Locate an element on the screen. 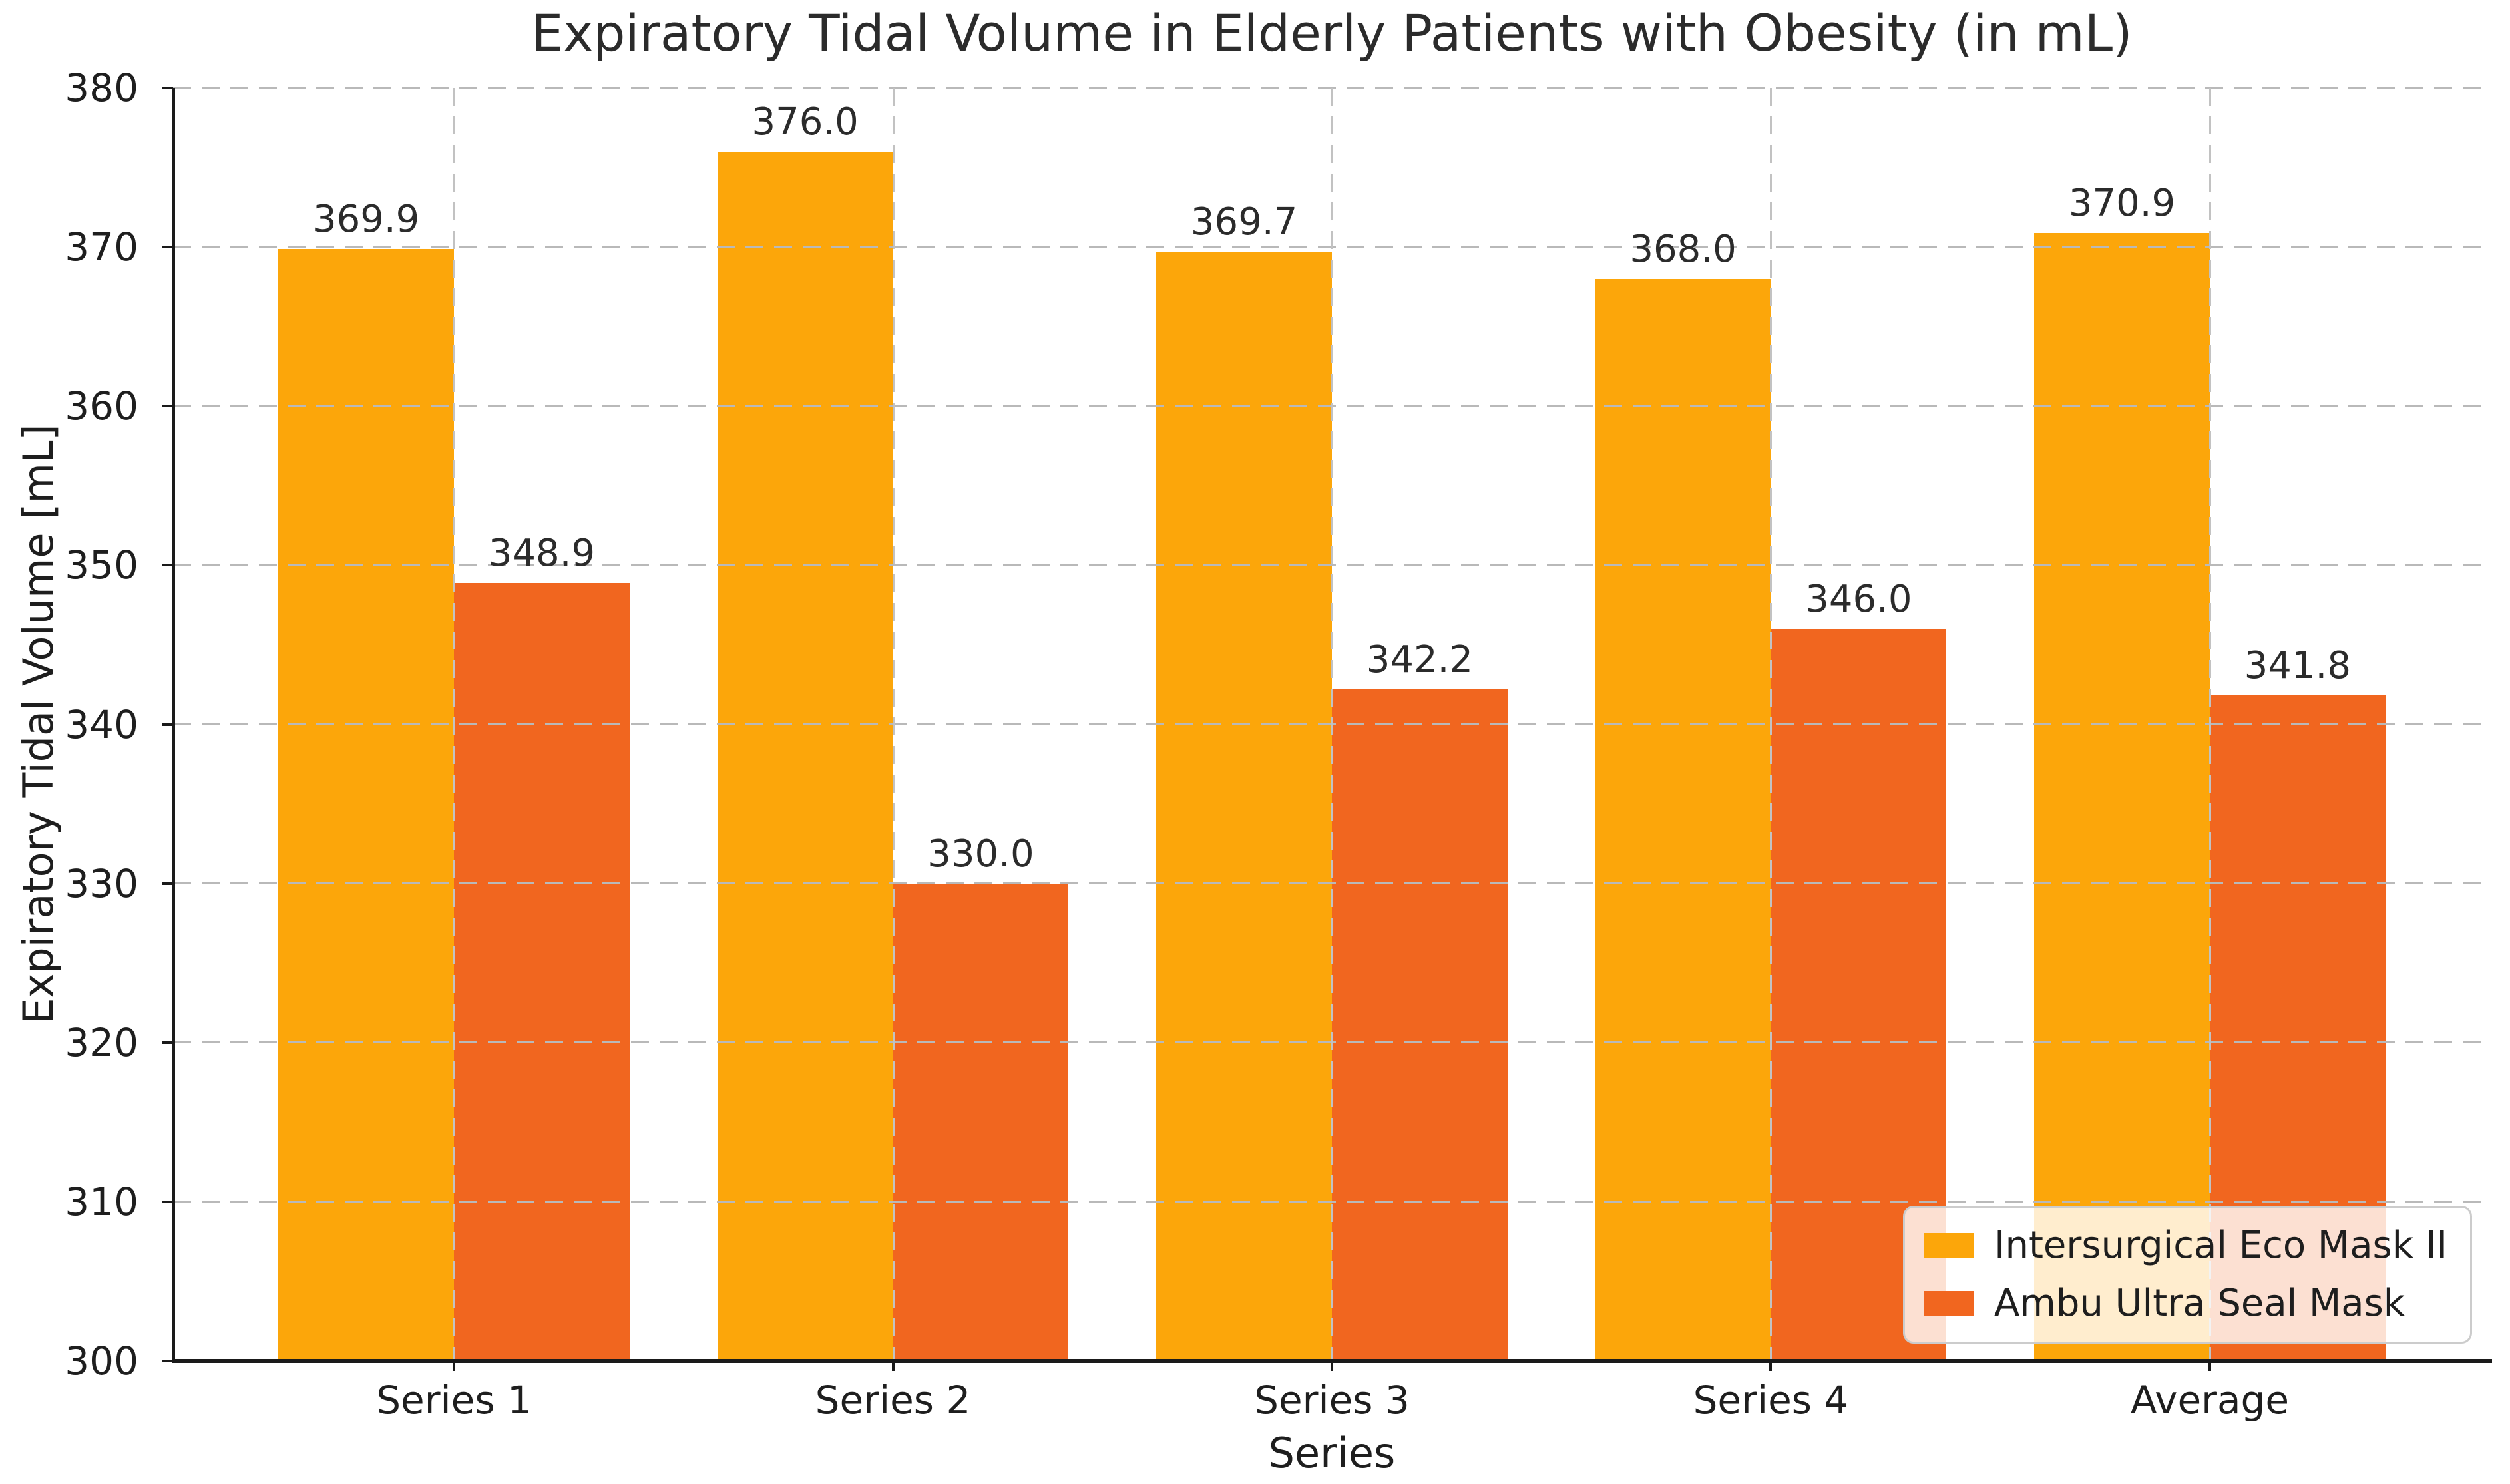 This screenshot has width=2510, height=1484. y-tick-label: 380 is located at coordinates (101, 87).